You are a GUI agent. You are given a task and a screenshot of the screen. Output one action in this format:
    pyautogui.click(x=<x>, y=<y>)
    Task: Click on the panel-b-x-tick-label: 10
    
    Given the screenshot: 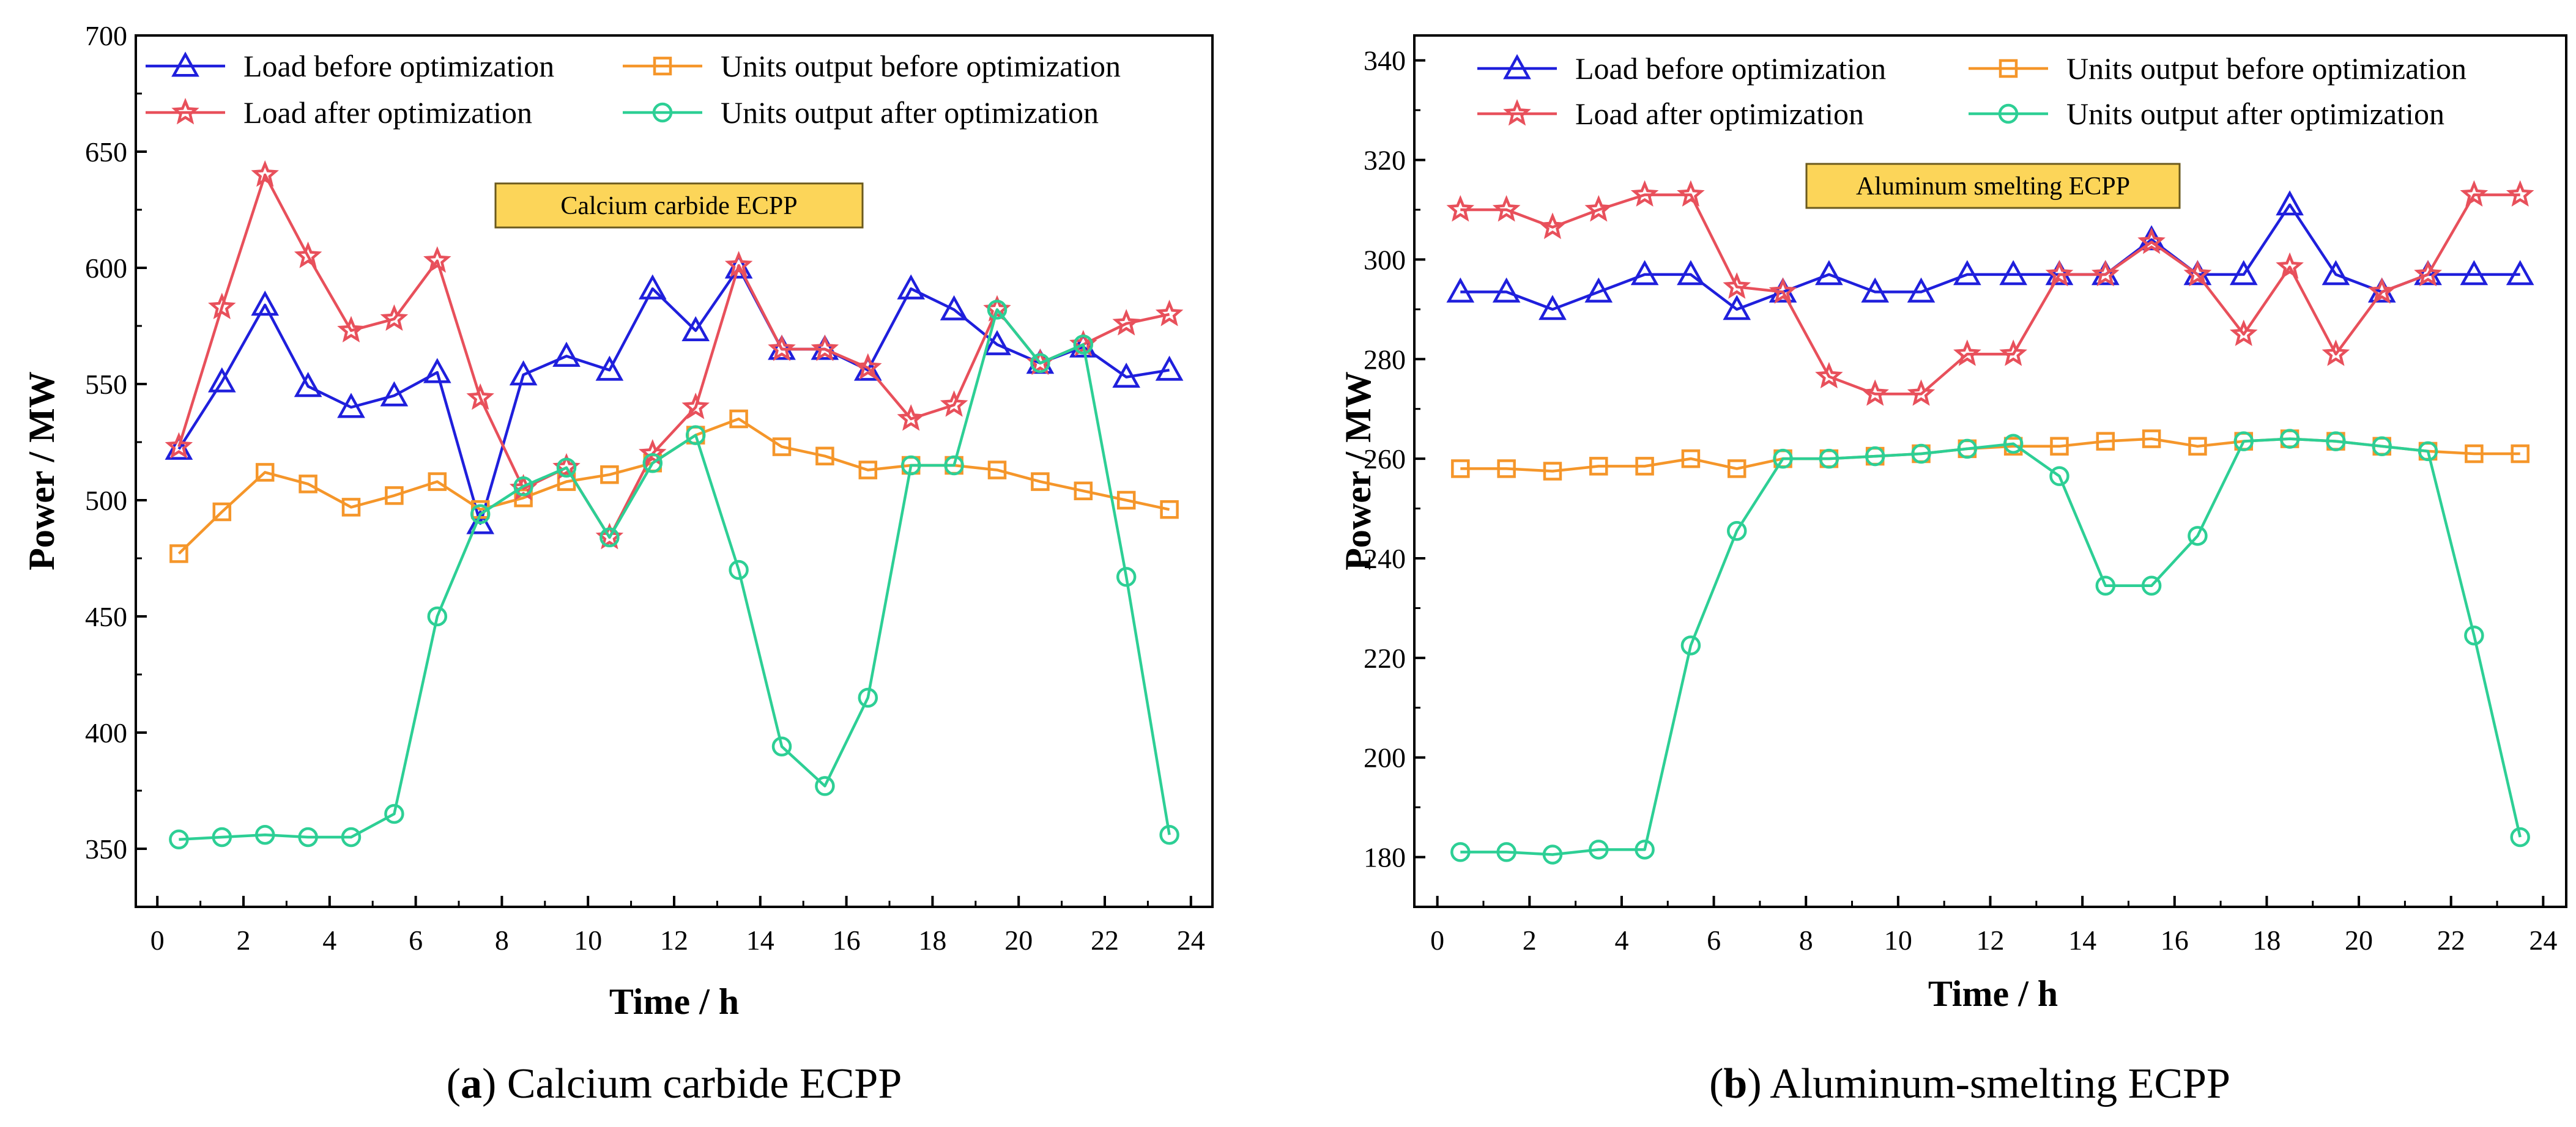 What is the action you would take?
    pyautogui.click(x=1898, y=940)
    